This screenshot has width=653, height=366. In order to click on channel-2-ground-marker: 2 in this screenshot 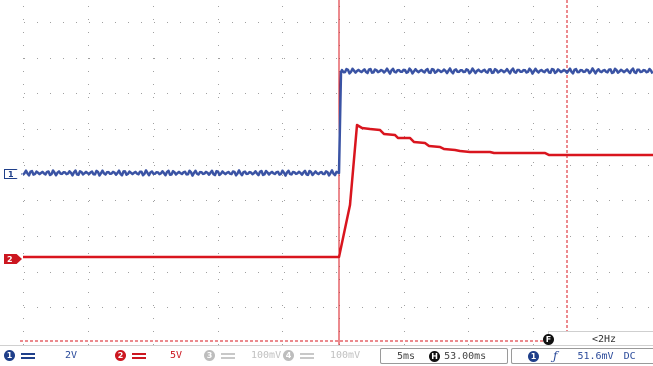, I will do `click(13, 259)`.